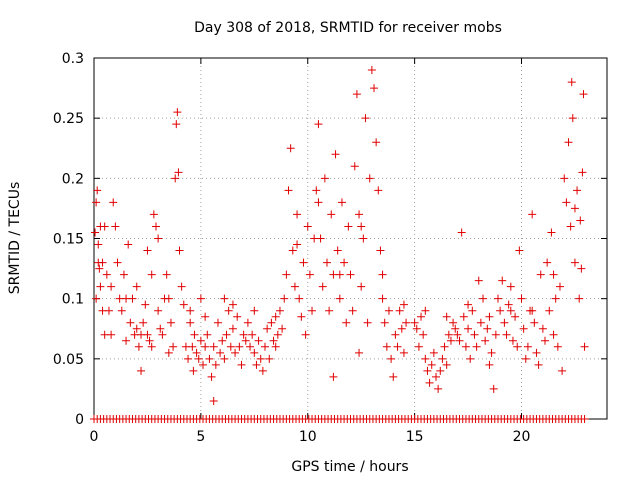 The height and width of the screenshot is (480, 640). I want to click on y-axis-label: SRMTID / TECUs, so click(15, 238).